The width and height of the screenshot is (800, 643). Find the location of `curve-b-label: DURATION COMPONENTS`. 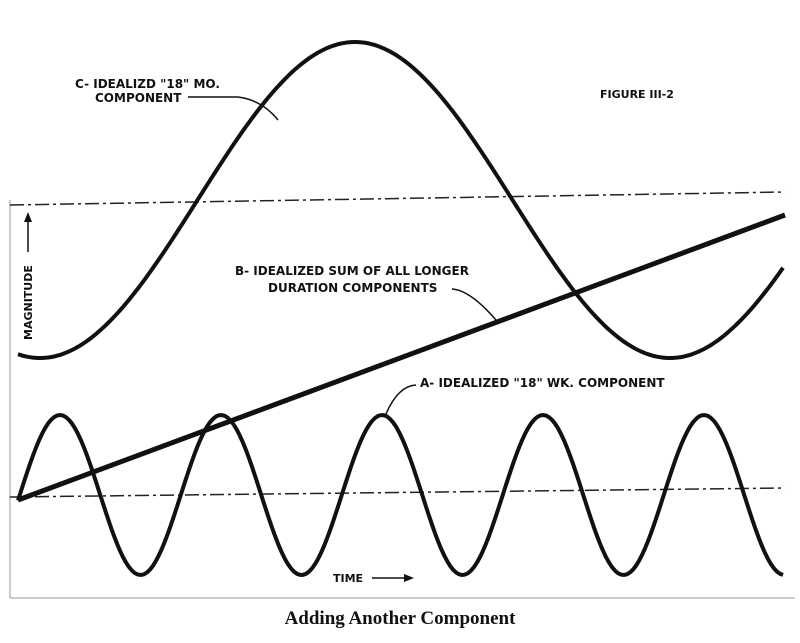

curve-b-label: DURATION COMPONENTS is located at coordinates (352, 288).